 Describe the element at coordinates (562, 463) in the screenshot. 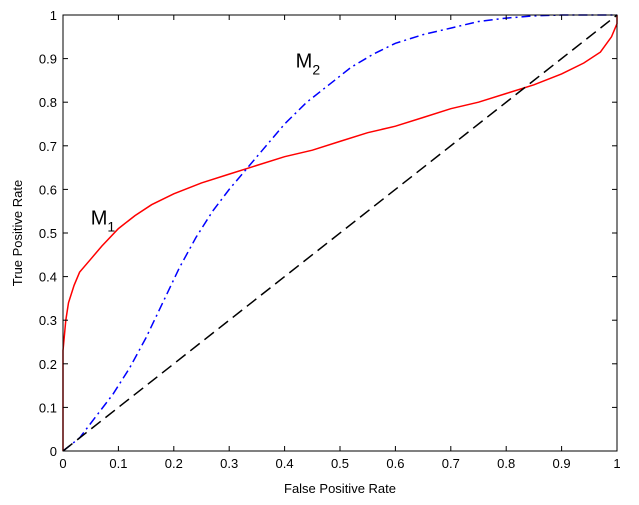

I see `x-tick-label: 0.9` at that location.